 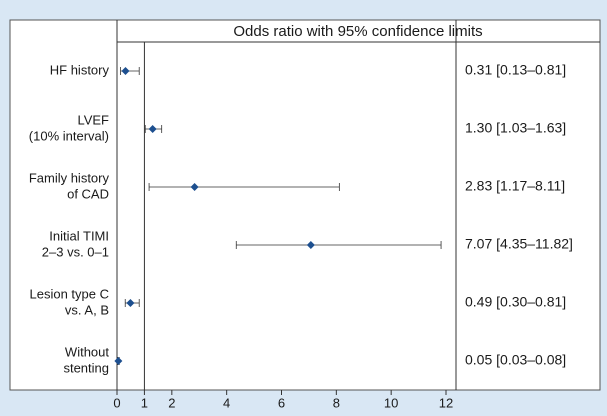 What do you see at coordinates (87, 351) in the screenshot?
I see `category-label: Without` at bounding box center [87, 351].